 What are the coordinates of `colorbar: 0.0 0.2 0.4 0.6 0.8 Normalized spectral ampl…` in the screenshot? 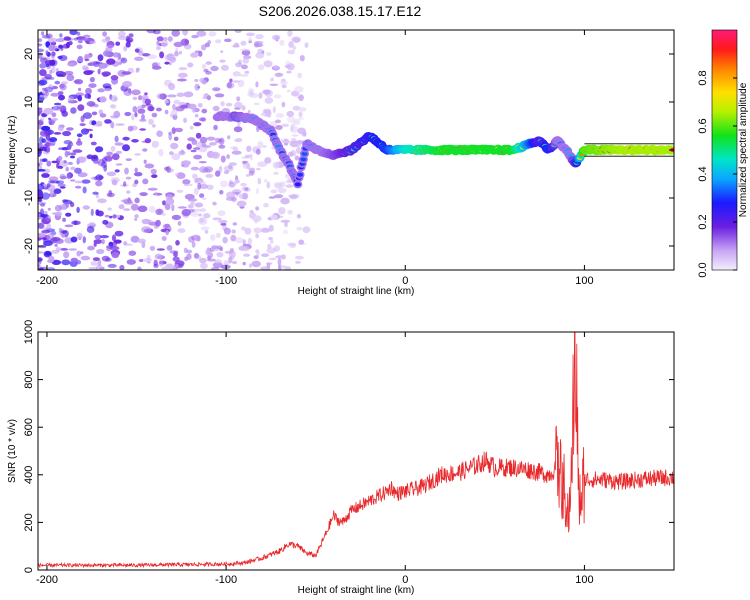 It's located at (723, 153).